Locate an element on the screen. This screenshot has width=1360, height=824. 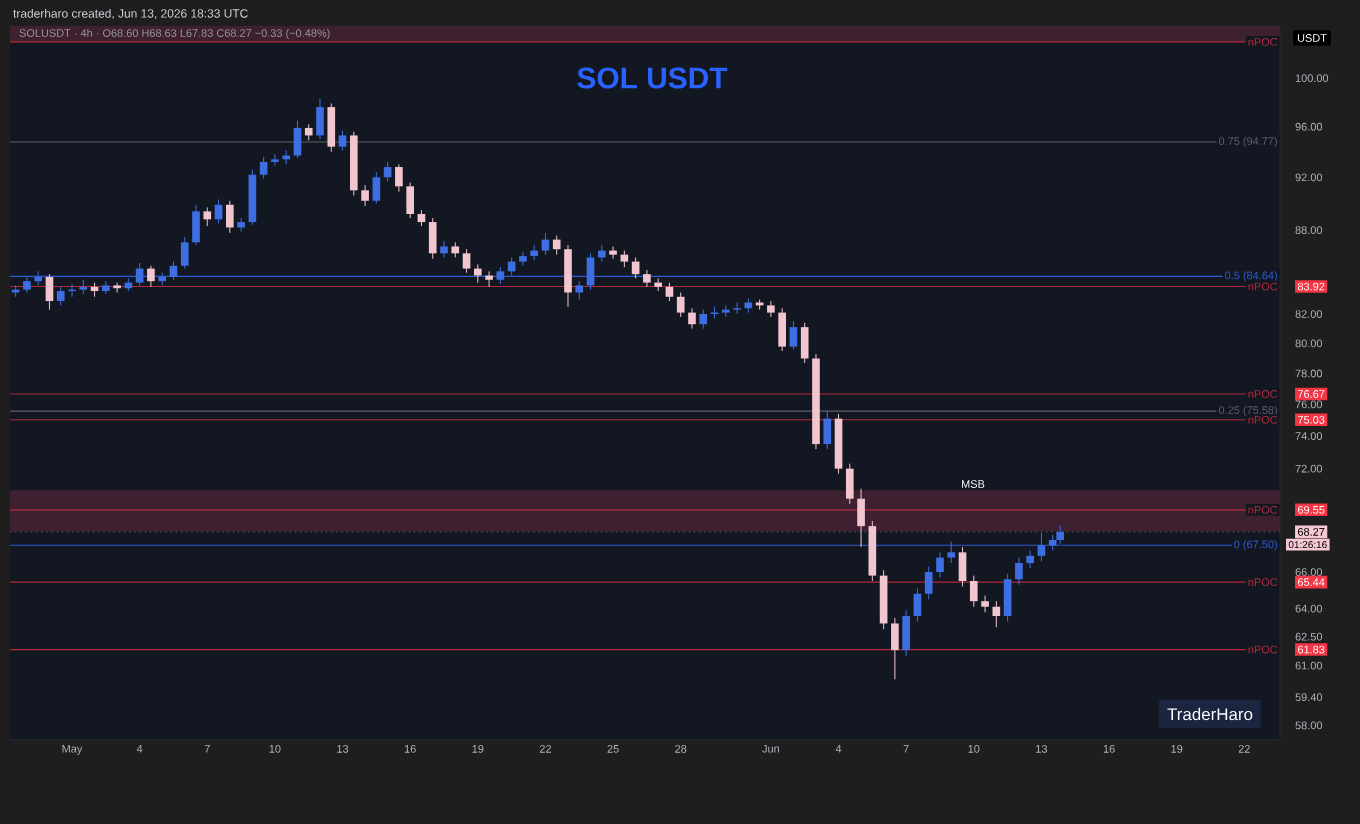
text: SOL USDT is located at coordinates (652, 78).